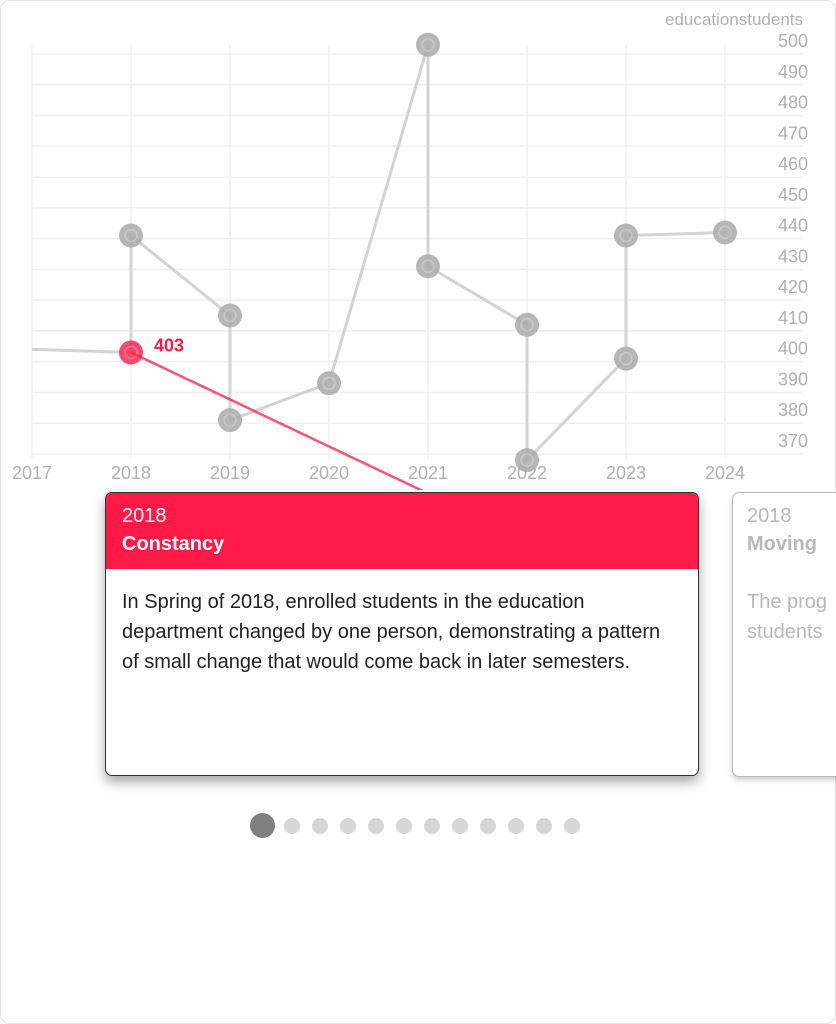 The height and width of the screenshot is (1024, 836). Describe the element at coordinates (793, 133) in the screenshot. I see `y-tick-label: 470` at that location.